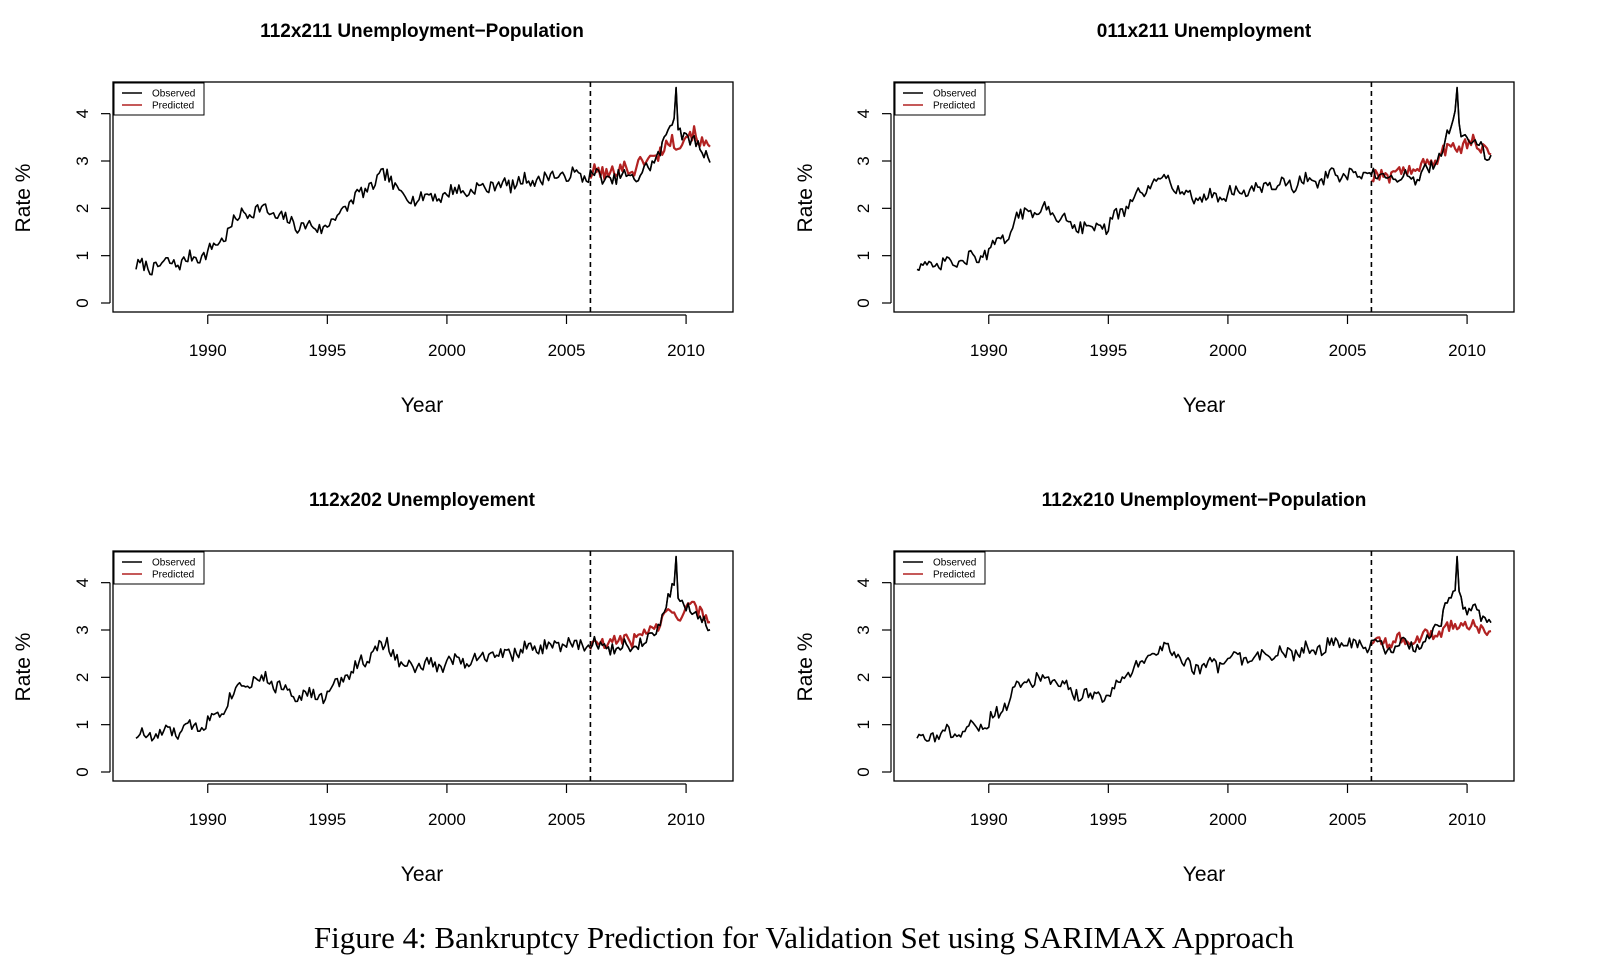 The height and width of the screenshot is (972, 1608). Describe the element at coordinates (422, 31) in the screenshot. I see `chart-title: 112x211 Unemployment−Population` at that location.